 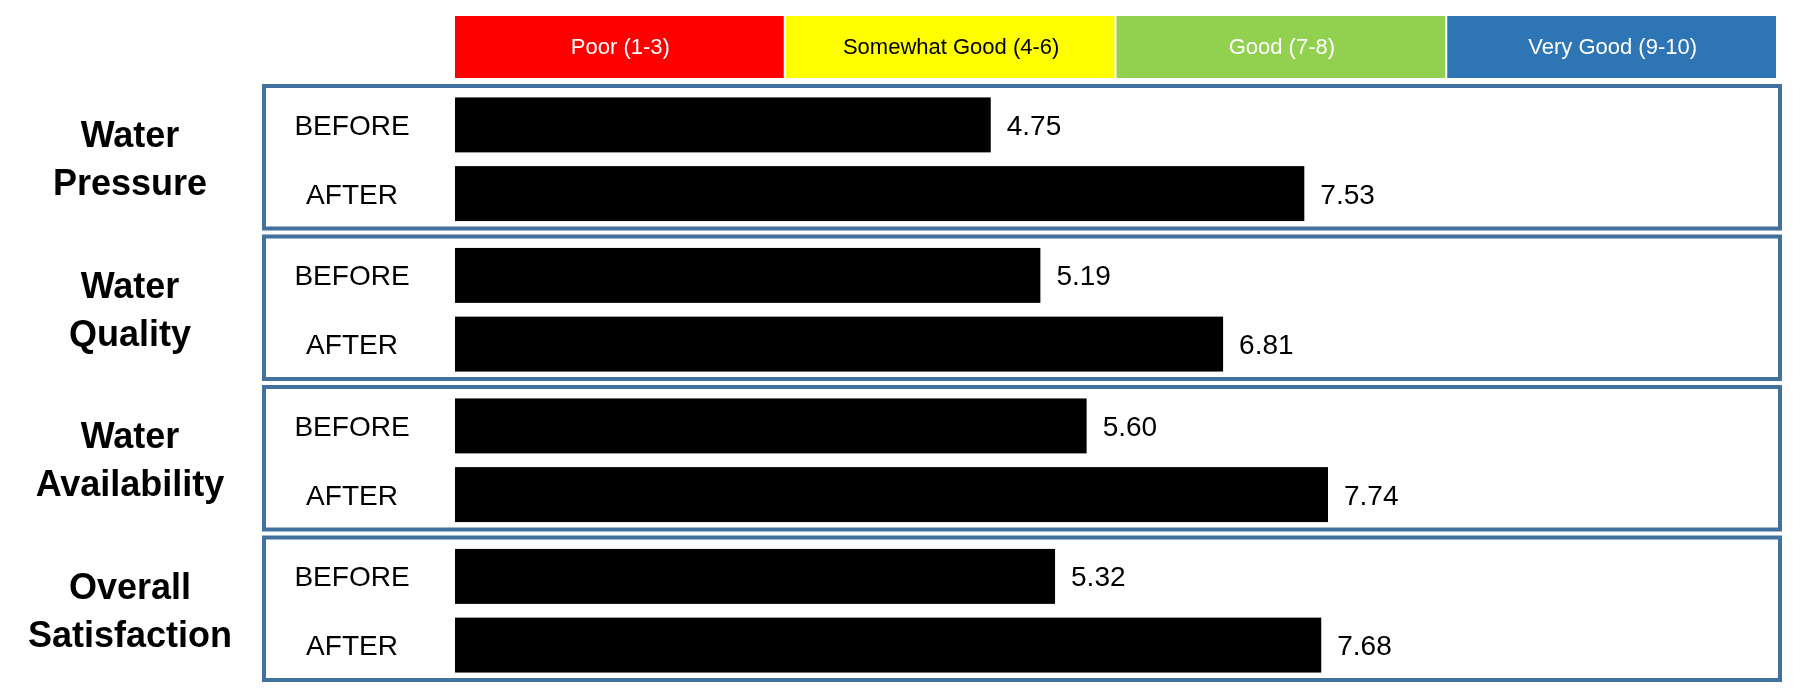 What do you see at coordinates (620, 46) in the screenshot?
I see `category-label: Poor (1-3)` at bounding box center [620, 46].